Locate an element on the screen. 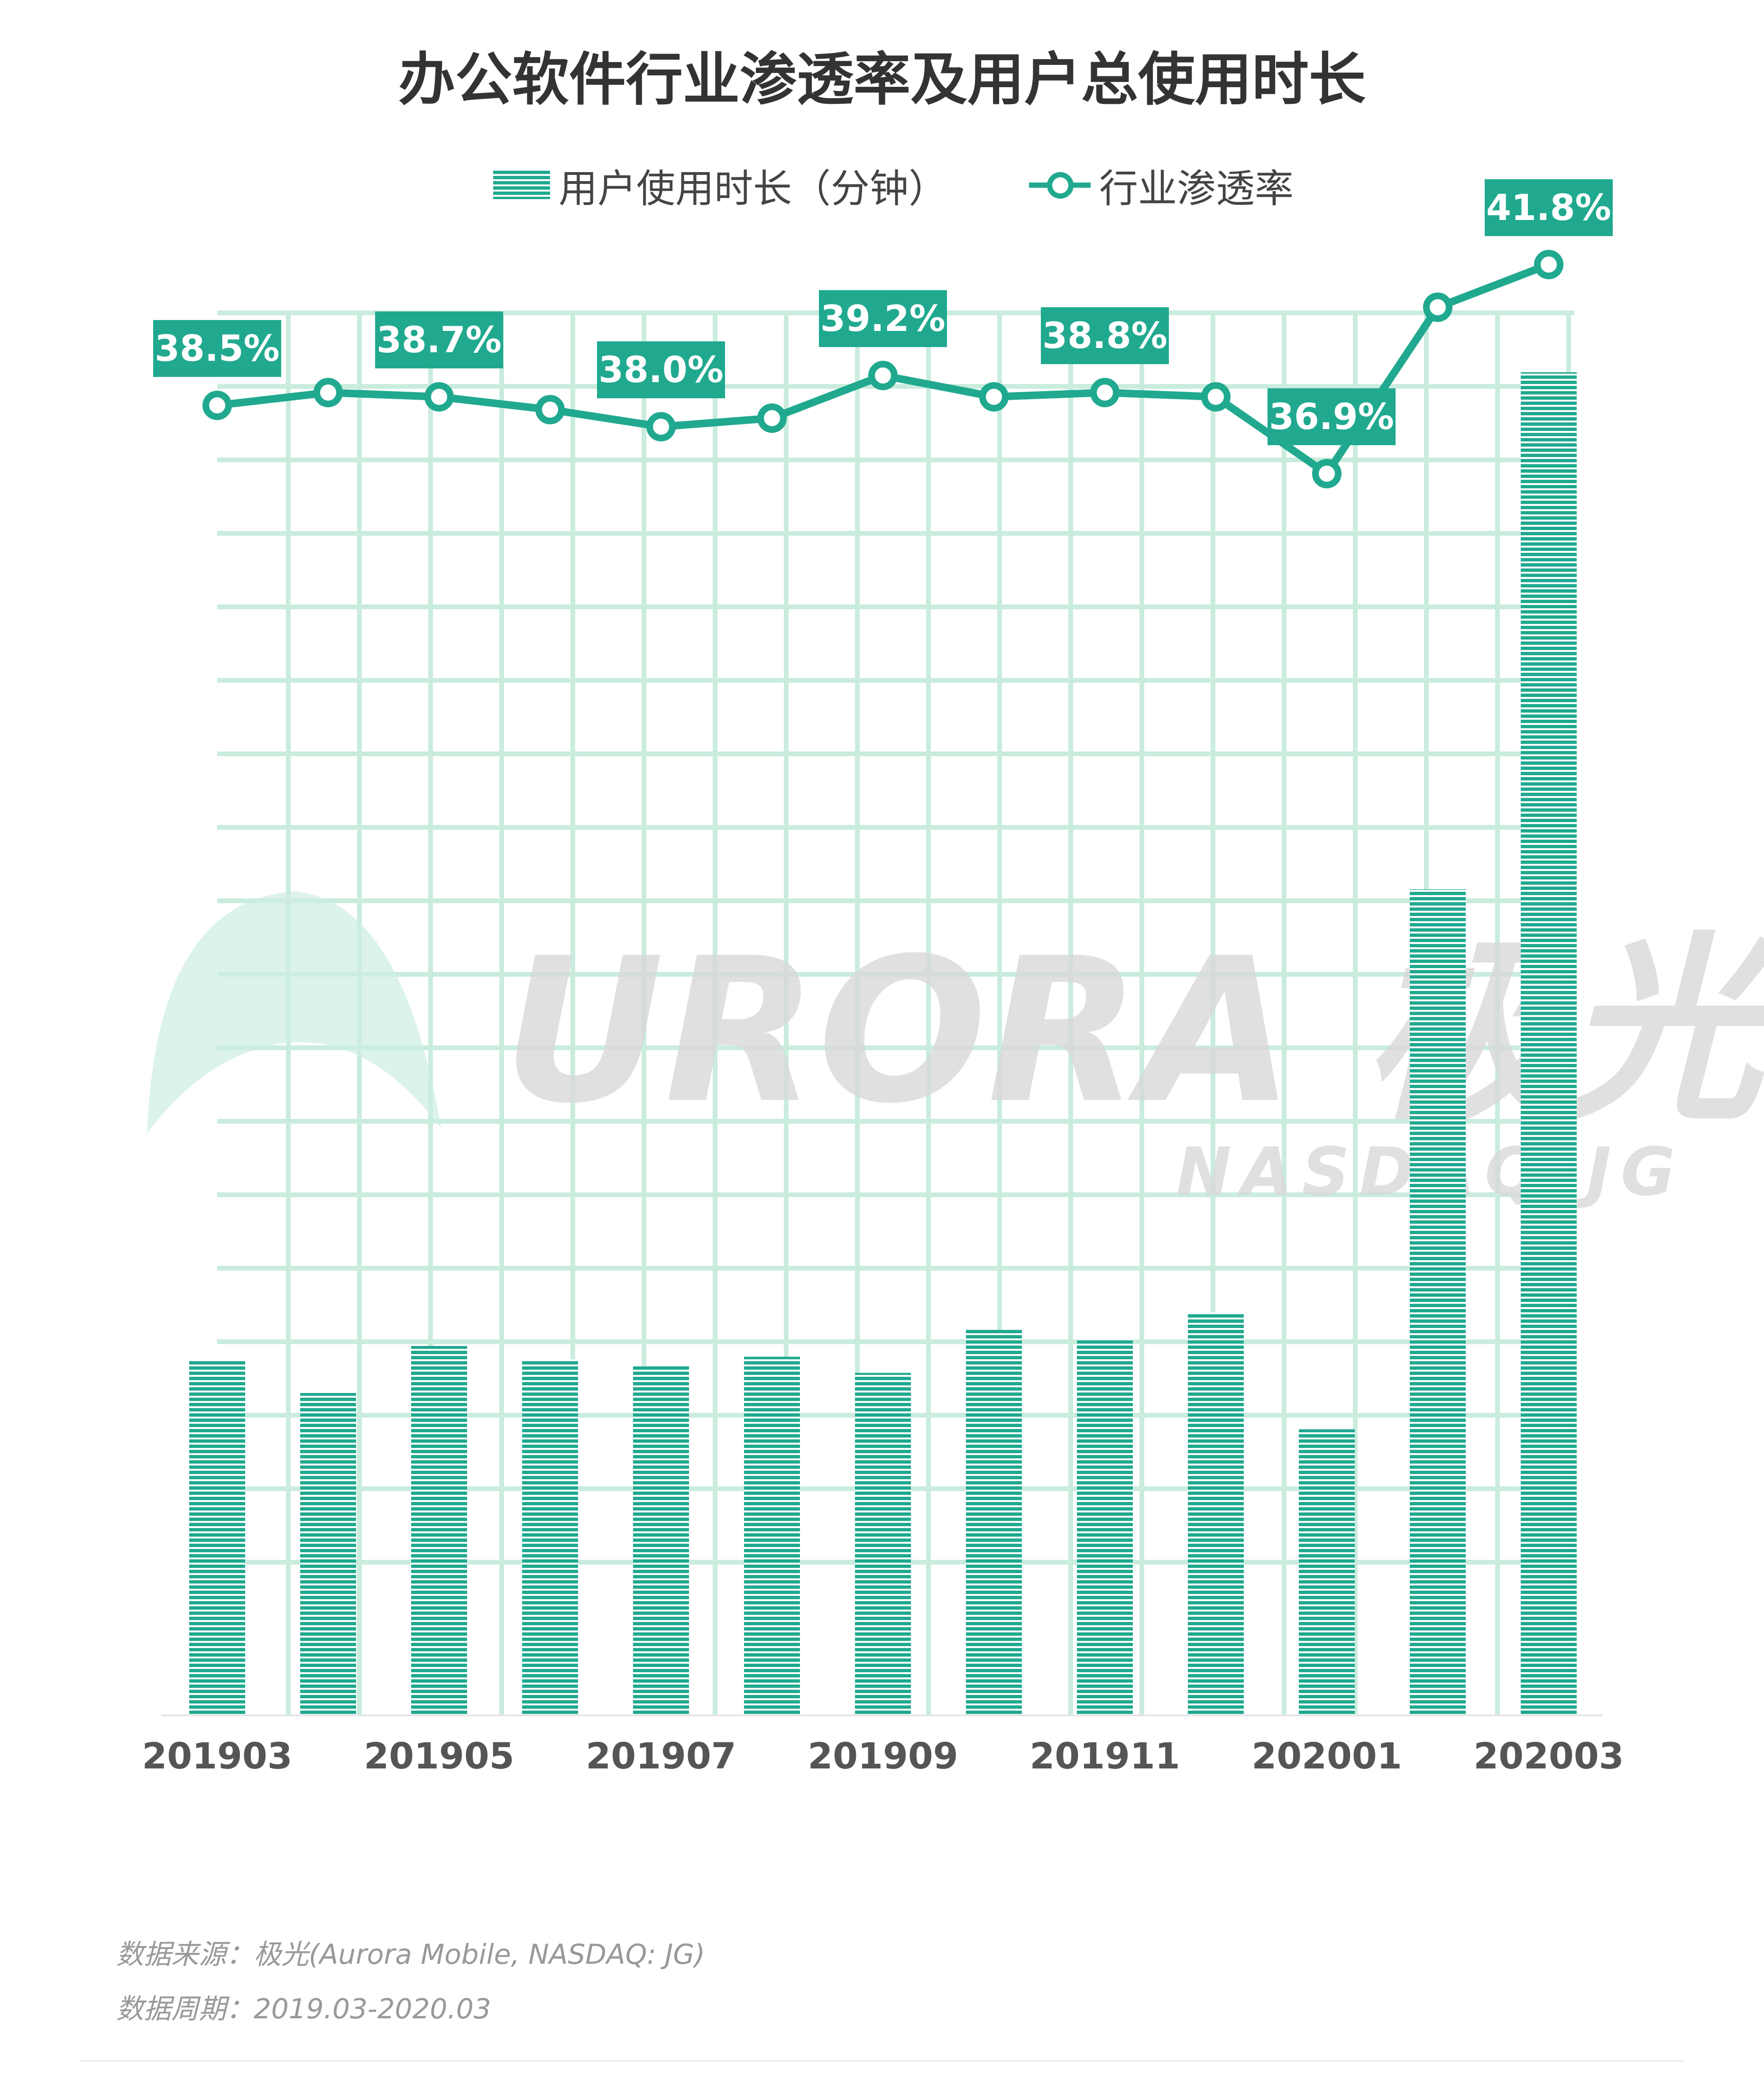 Image resolution: width=1764 pixels, height=2079 pixels. data-label-text: 41.8% is located at coordinates (1549, 207).